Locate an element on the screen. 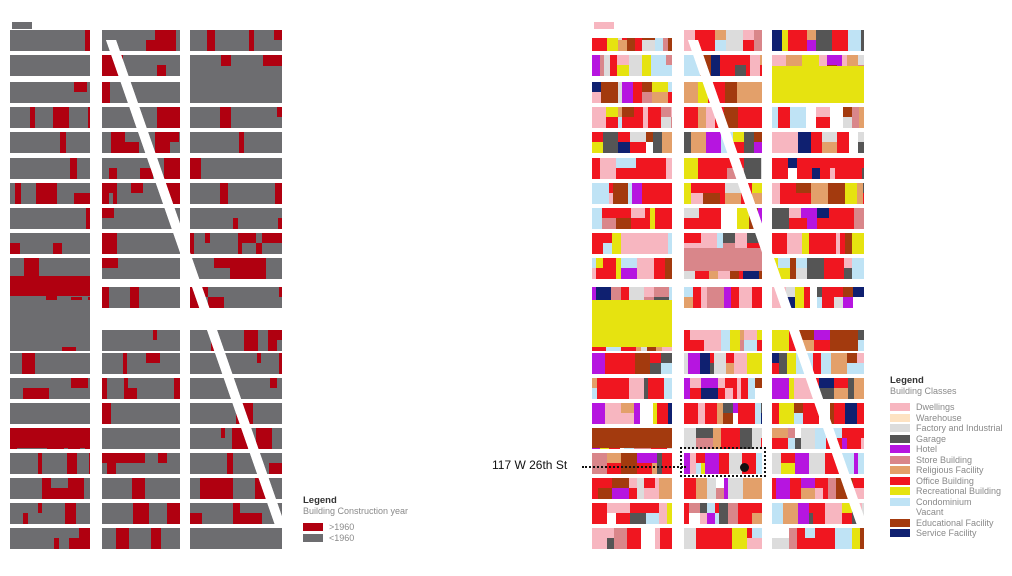  legend-item: Educational Facility is located at coordinates (946, 523).